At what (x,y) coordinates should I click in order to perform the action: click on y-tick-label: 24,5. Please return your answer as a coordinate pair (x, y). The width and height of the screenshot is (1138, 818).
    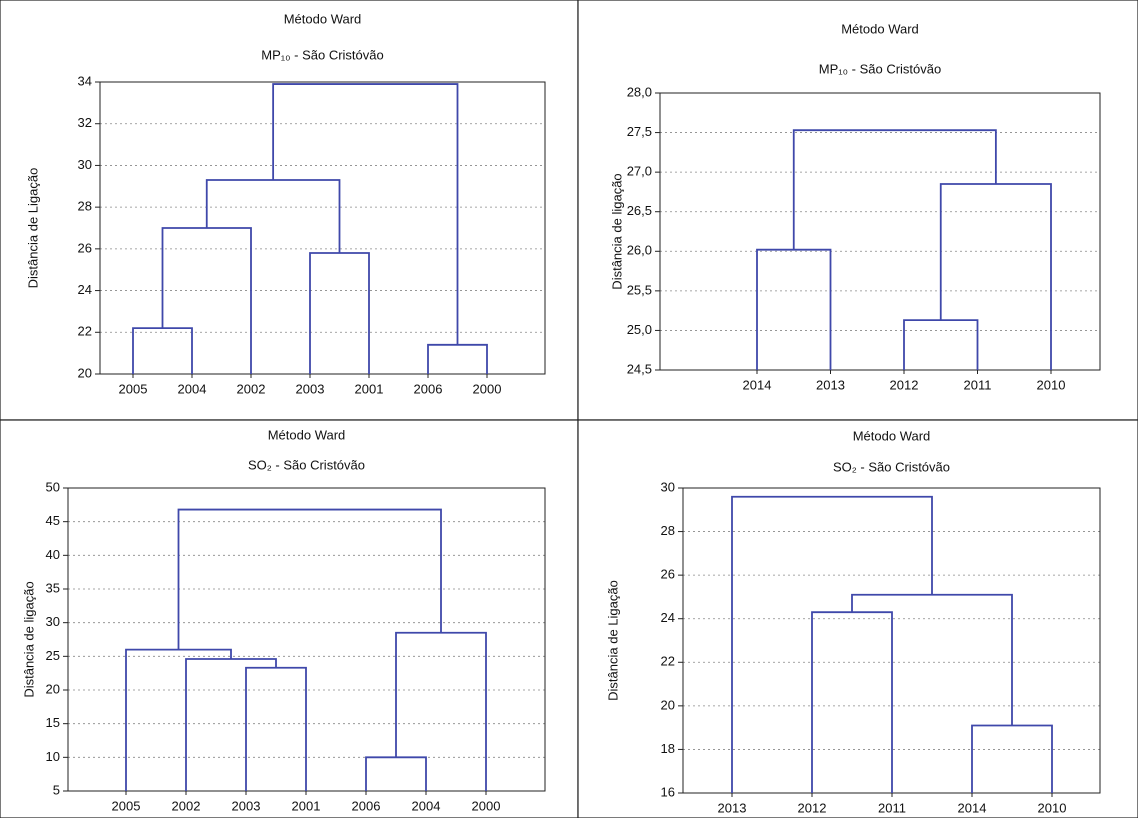
    Looking at the image, I should click on (639, 368).